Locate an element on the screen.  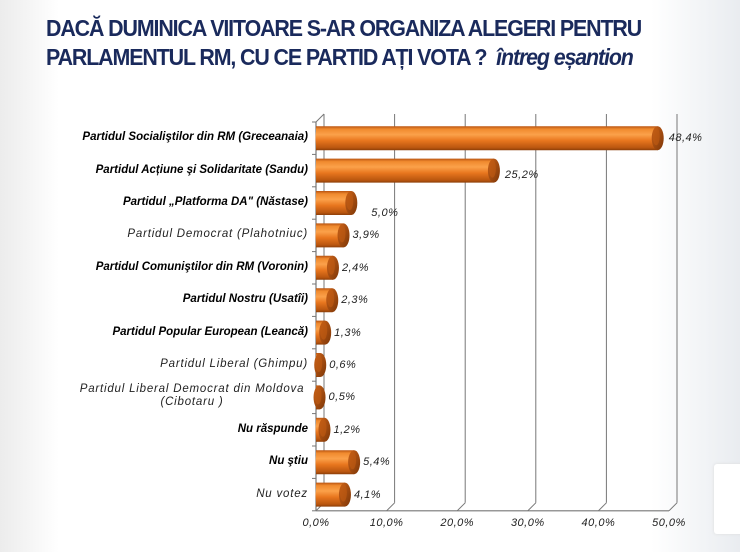
value-label: 48,4% is located at coordinates (685, 138).